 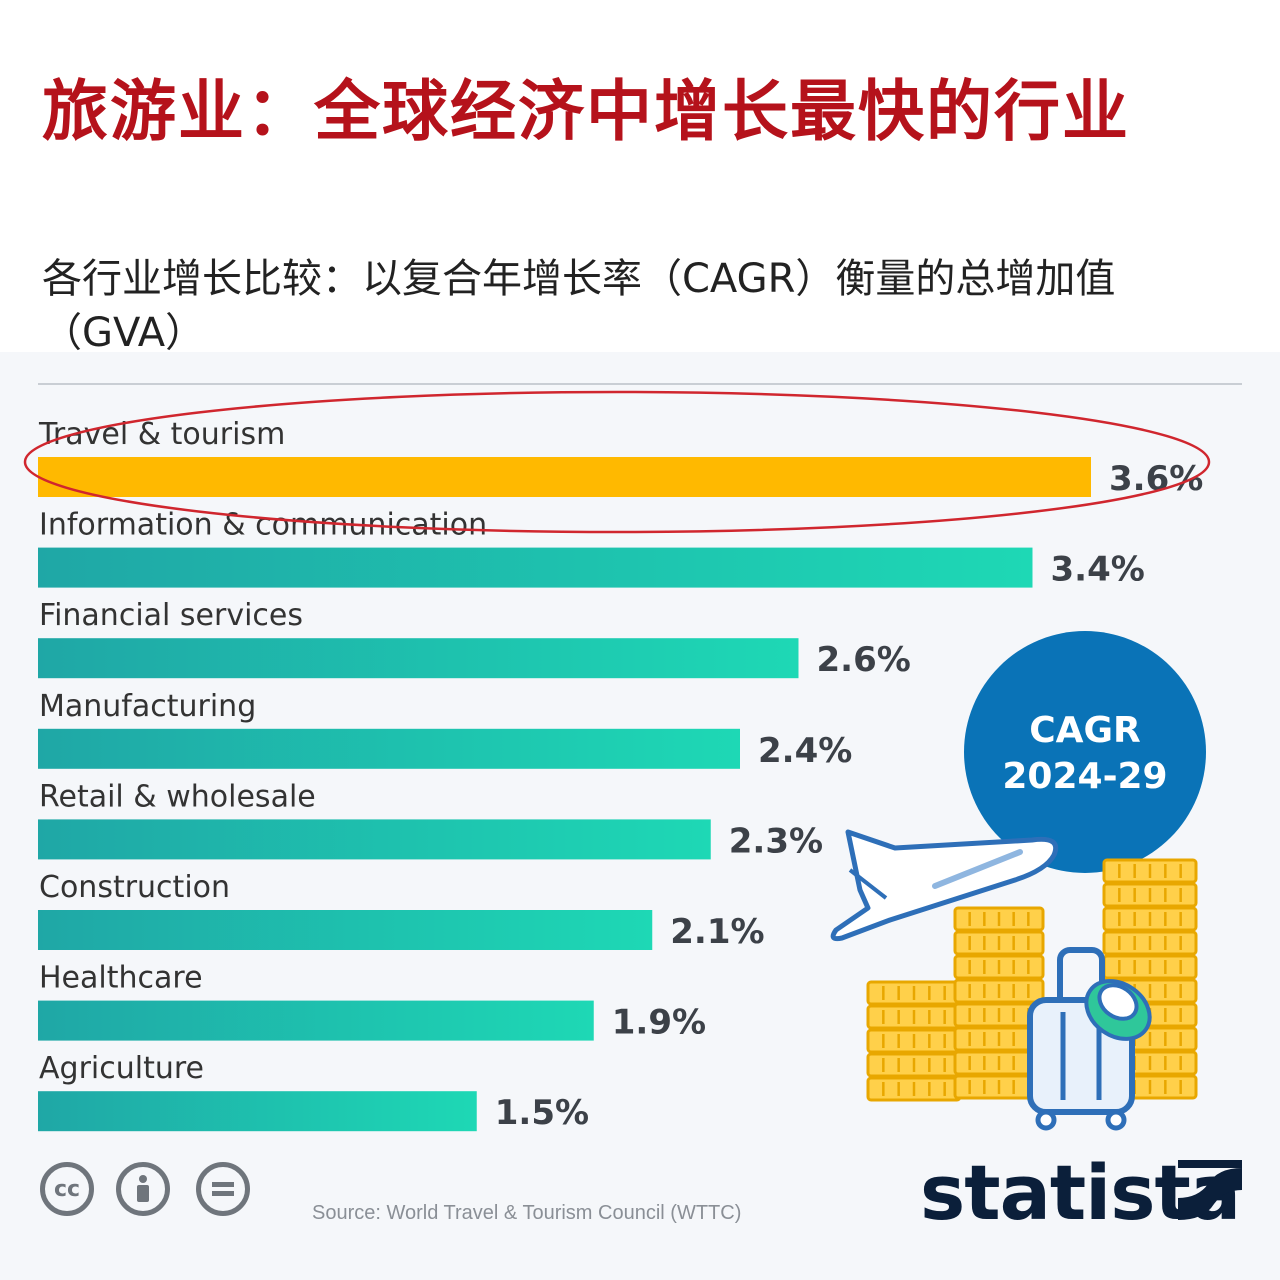 I want to click on value-label: 3.6%, so click(x=1156, y=479).